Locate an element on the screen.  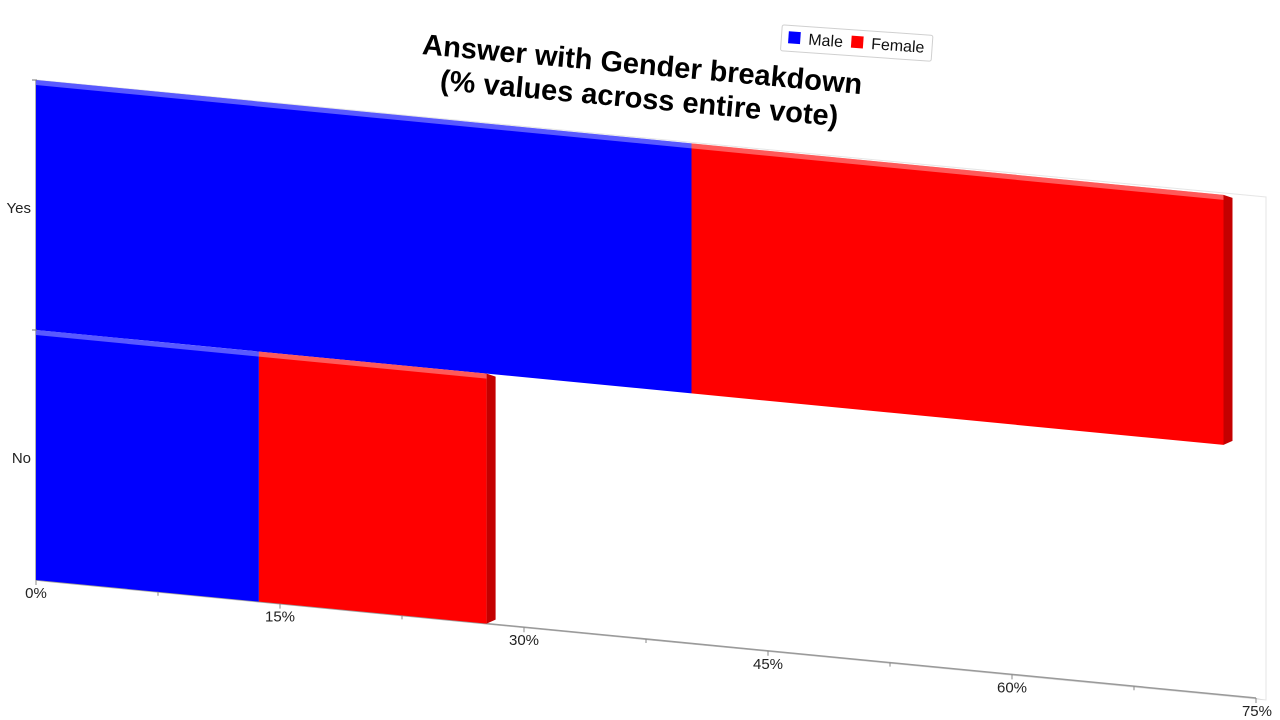
legend-label-female: Female is located at coordinates (898, 46).